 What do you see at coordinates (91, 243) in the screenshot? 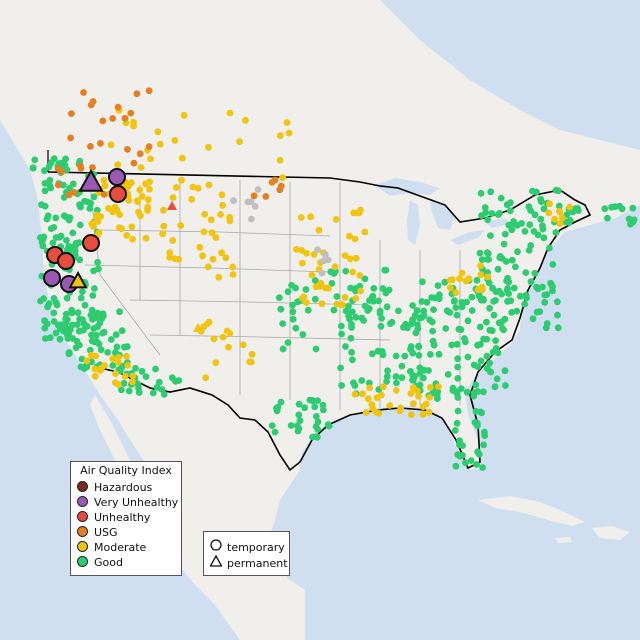
I see `highlight-station-marker` at bounding box center [91, 243].